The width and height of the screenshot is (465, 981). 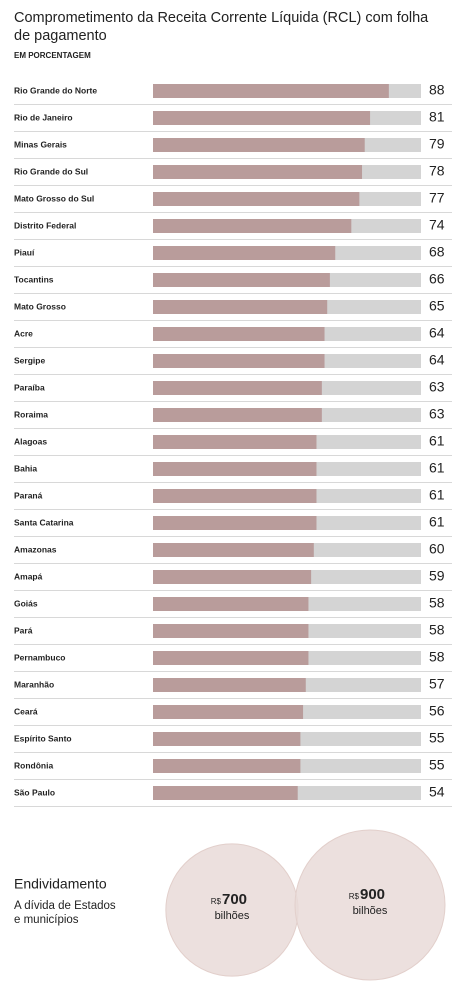 I want to click on value-label: 60, so click(x=437, y=549).